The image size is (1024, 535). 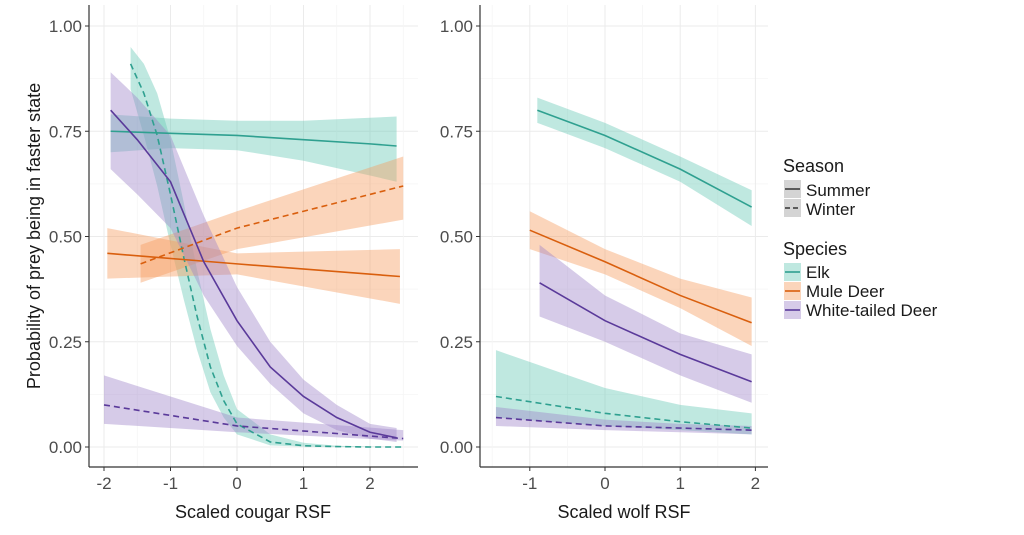 I want to click on fit-line-mule-deer-winter, so click(x=272, y=225).